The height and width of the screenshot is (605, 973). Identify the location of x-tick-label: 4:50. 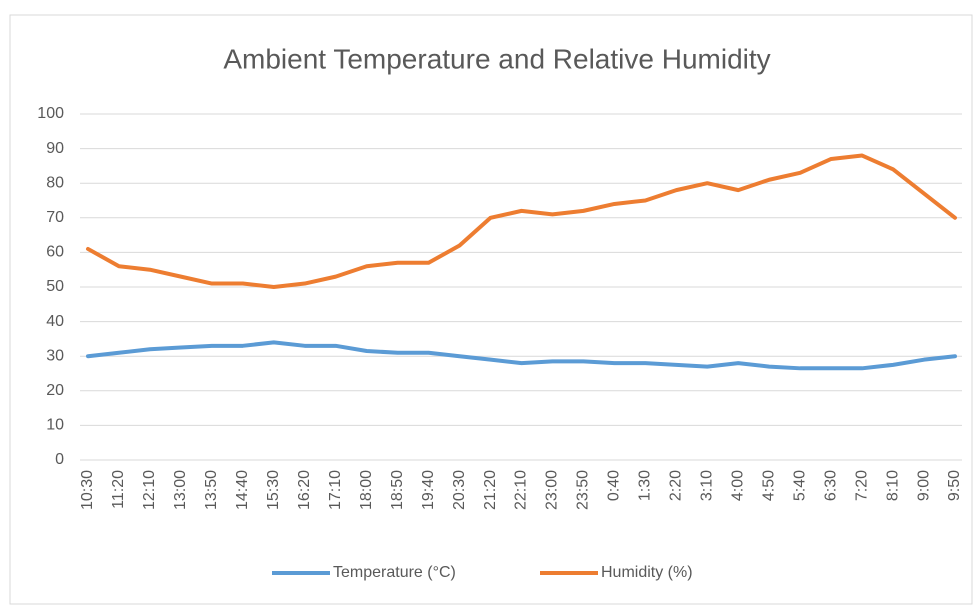
(768, 485).